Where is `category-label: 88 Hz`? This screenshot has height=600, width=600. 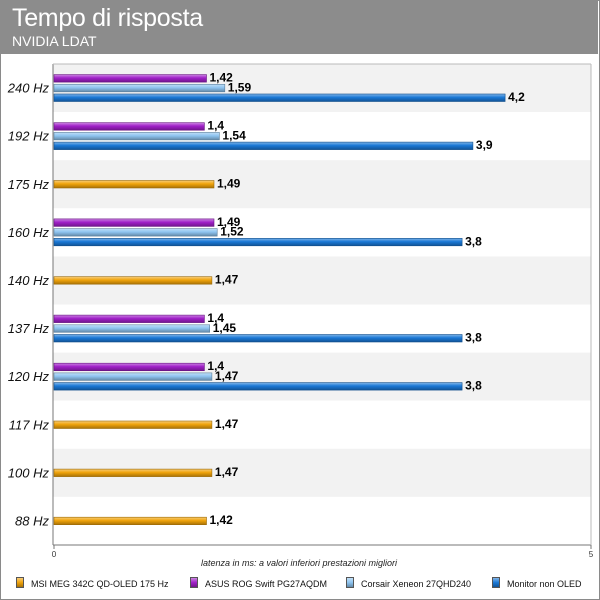
category-label: 88 Hz is located at coordinates (32, 520).